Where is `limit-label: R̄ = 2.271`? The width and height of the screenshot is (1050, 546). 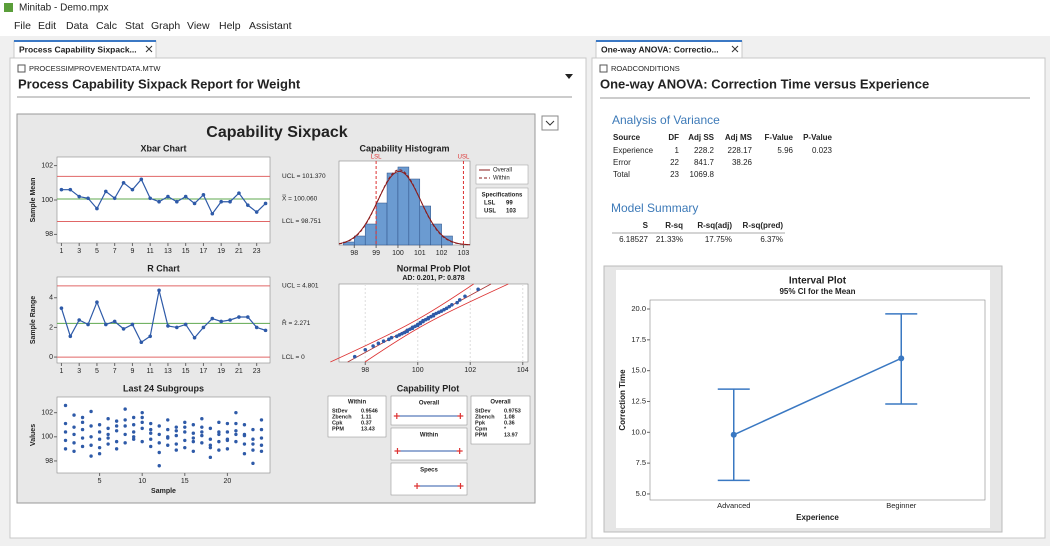 limit-label: R̄ = 2.271 is located at coordinates (296, 323).